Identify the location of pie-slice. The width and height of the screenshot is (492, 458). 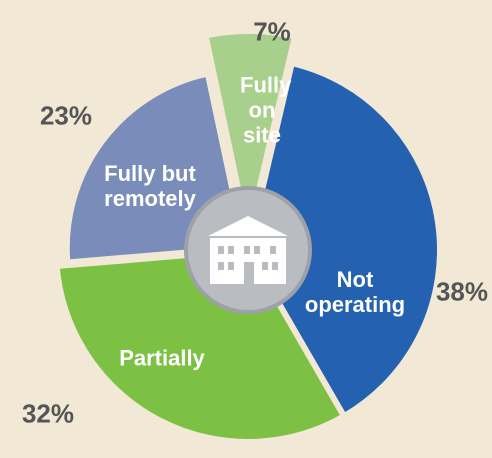
(250, 132).